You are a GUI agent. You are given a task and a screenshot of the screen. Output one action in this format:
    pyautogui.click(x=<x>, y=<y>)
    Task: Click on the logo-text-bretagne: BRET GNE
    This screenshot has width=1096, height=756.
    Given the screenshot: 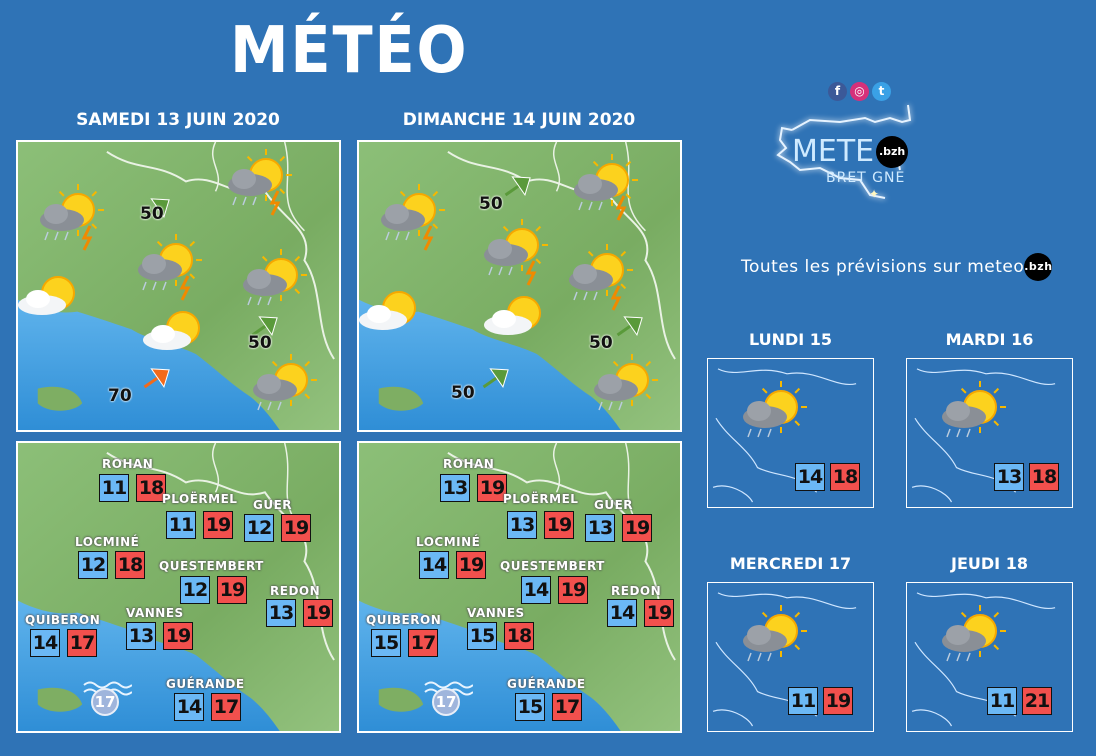 What is the action you would take?
    pyautogui.click(x=866, y=178)
    